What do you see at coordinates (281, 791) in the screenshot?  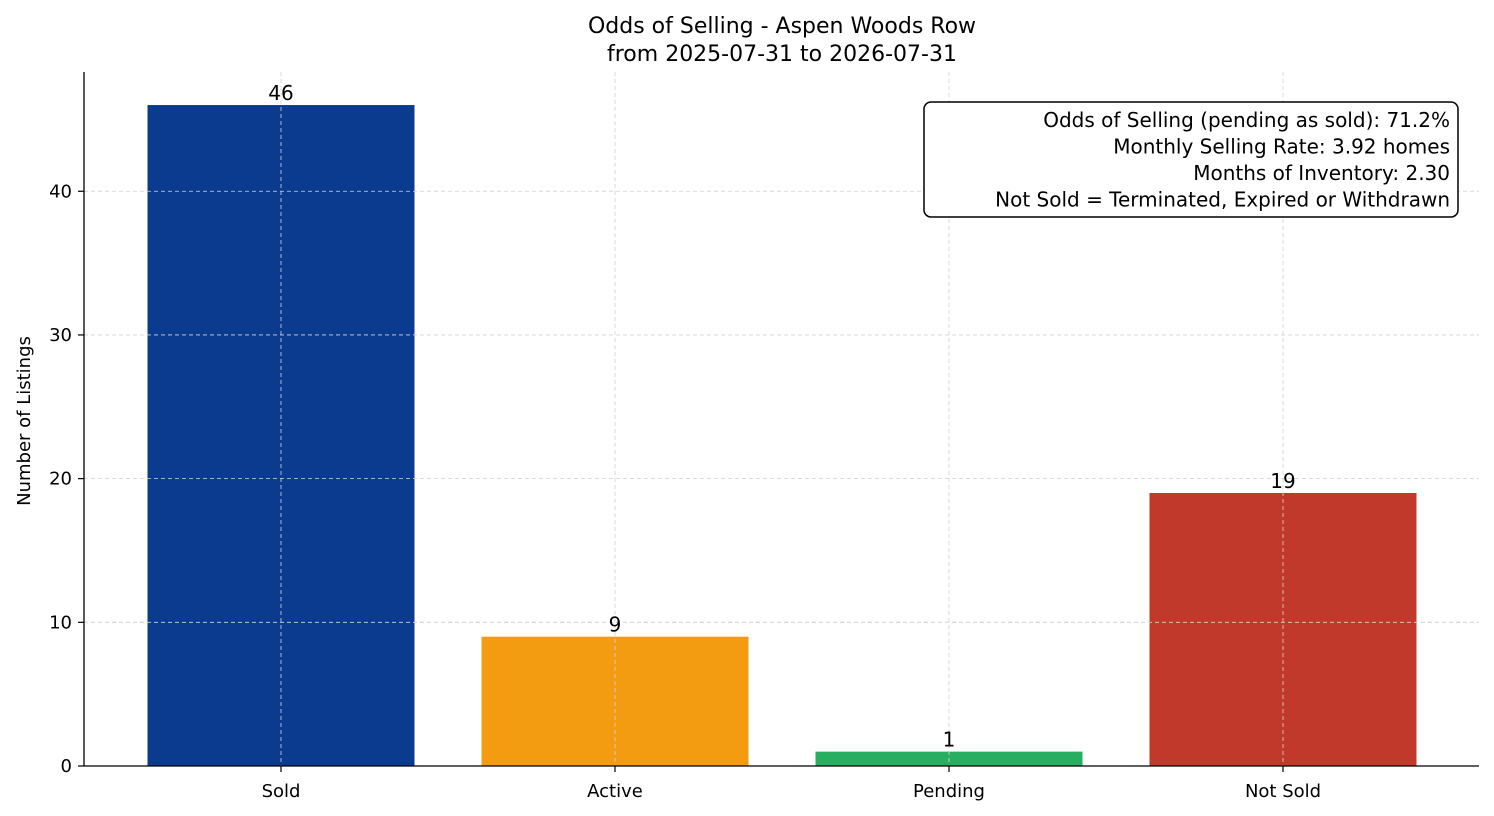 I see `x-tick-label: Sold` at bounding box center [281, 791].